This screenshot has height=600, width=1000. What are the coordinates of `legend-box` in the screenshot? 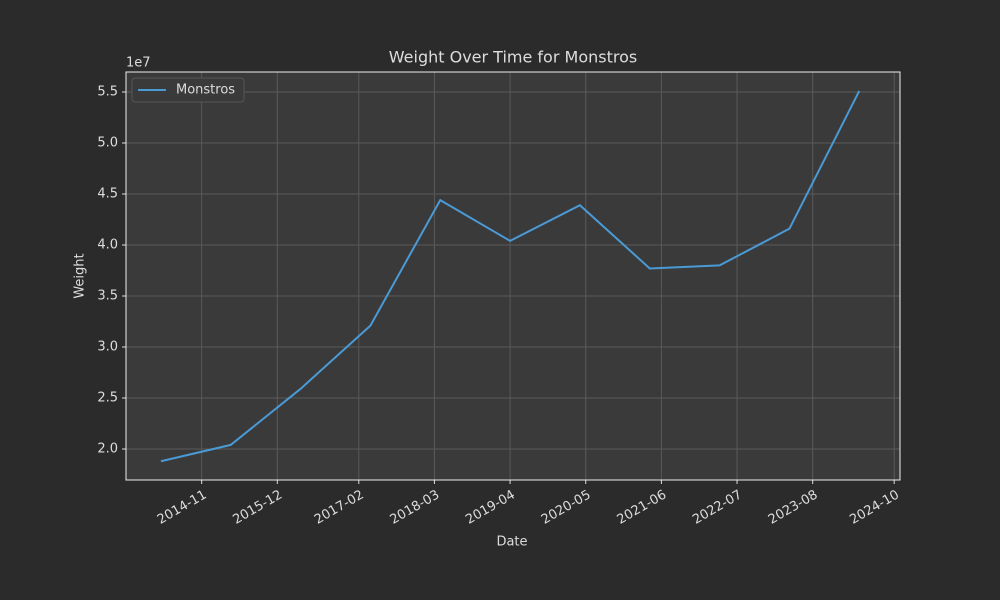 It's located at (188, 90).